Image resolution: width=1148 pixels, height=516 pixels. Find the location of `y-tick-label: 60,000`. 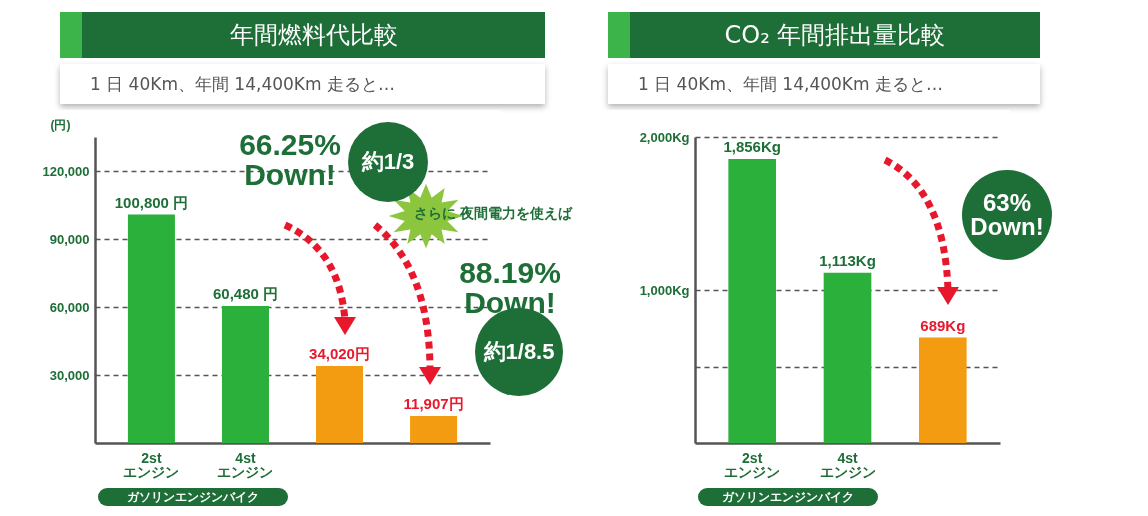

y-tick-label: 60,000 is located at coordinates (69, 307).